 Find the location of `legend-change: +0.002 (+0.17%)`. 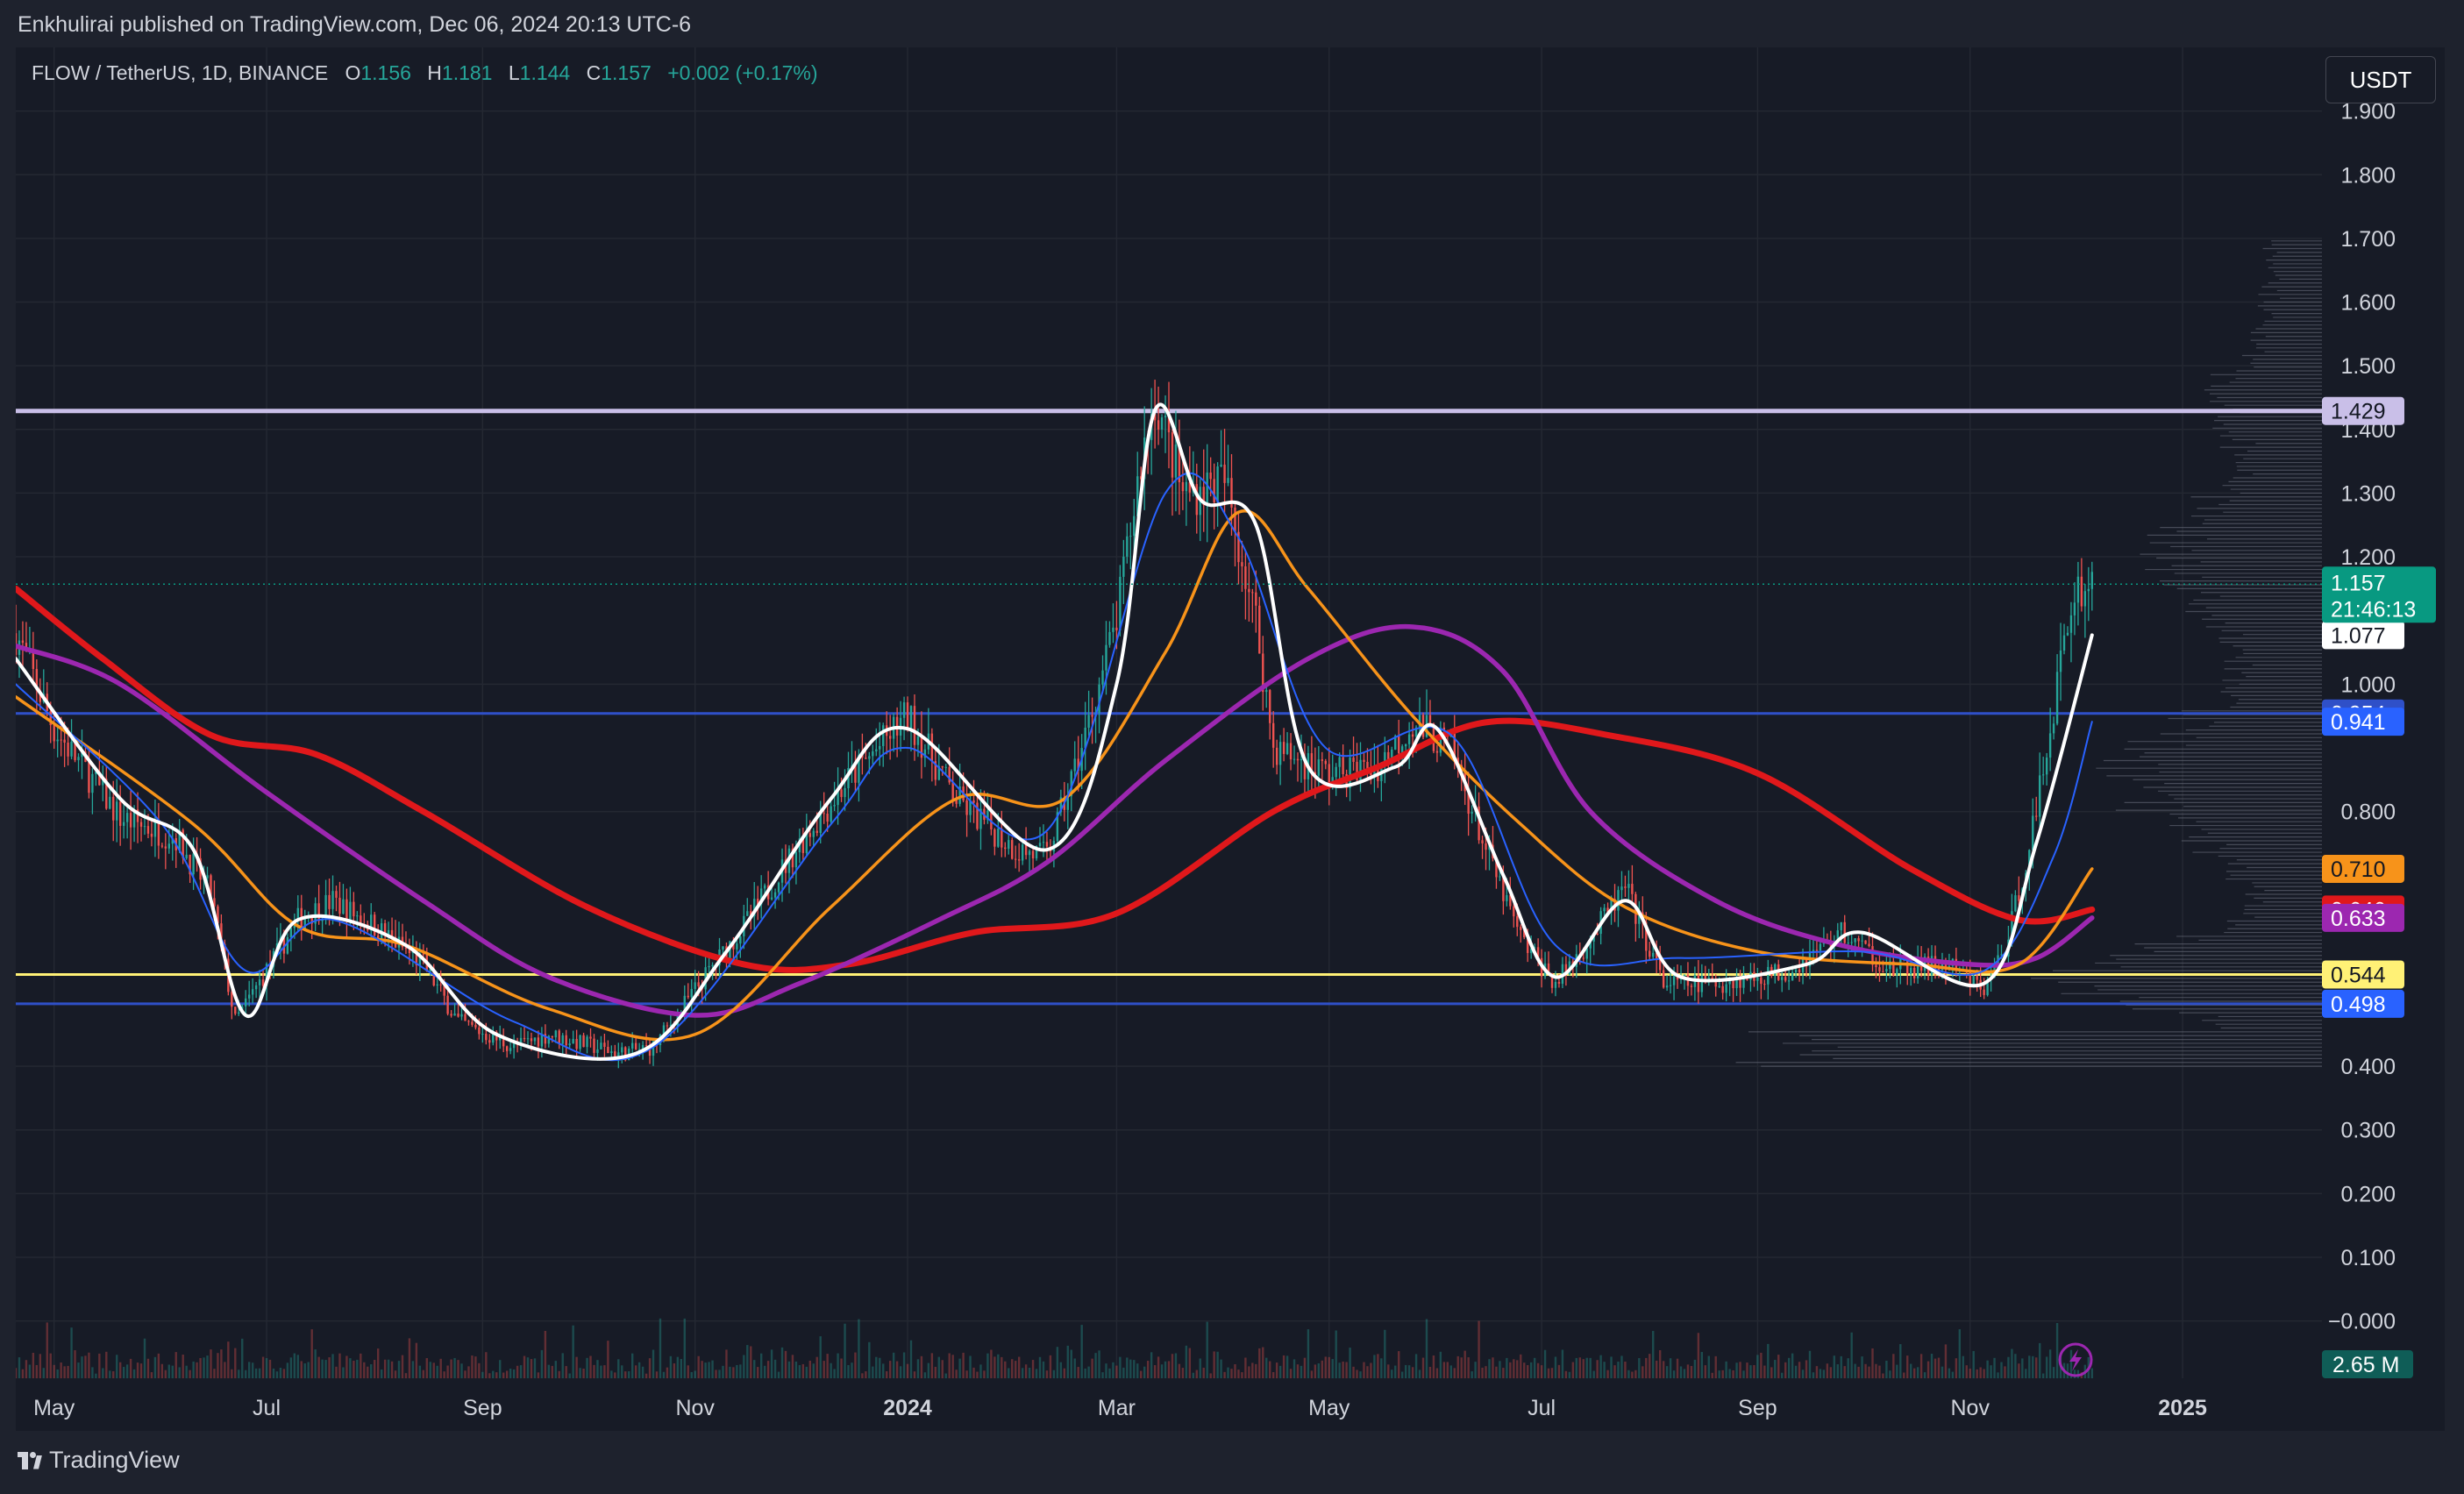

legend-change: +0.002 (+0.17%) is located at coordinates (743, 72).